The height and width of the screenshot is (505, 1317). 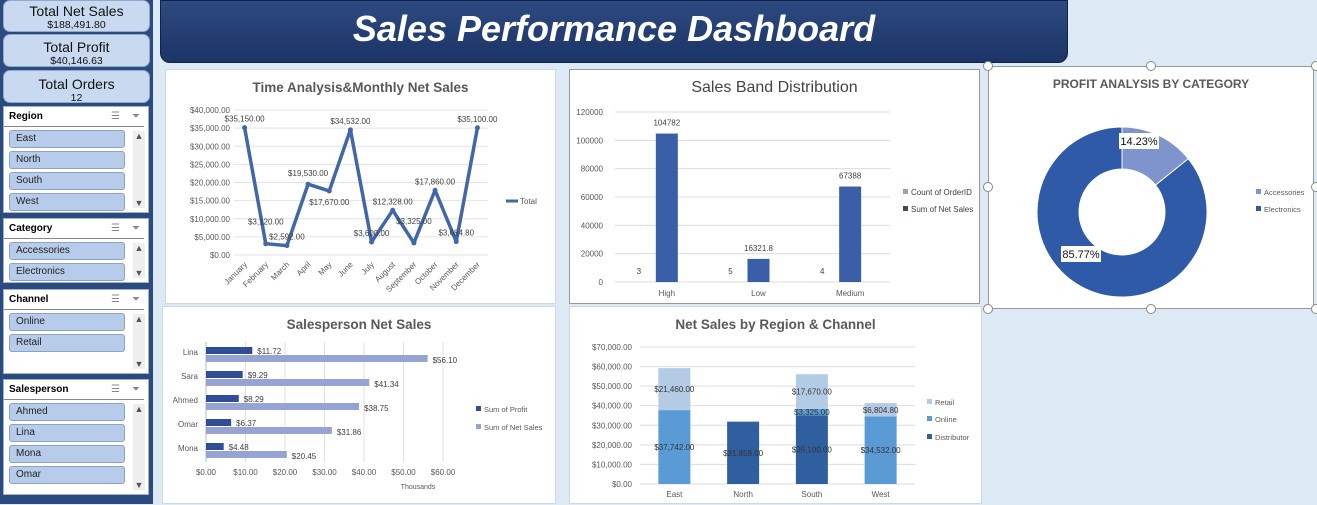 What do you see at coordinates (76, 25) in the screenshot?
I see `kpi-value: $188,491.80` at bounding box center [76, 25].